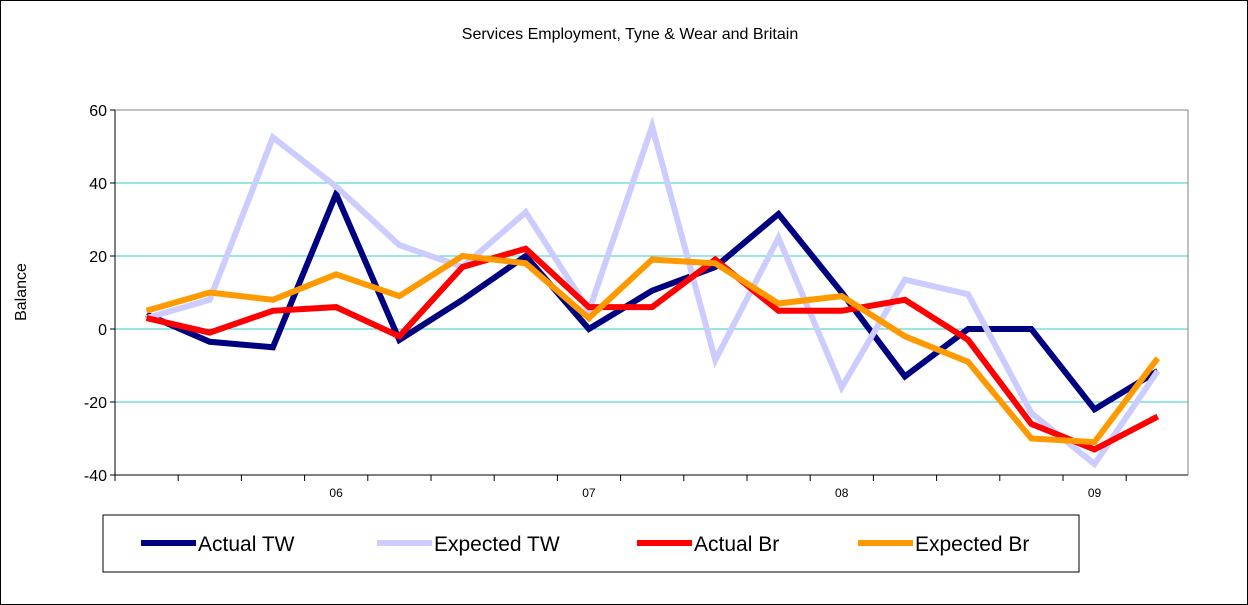 The height and width of the screenshot is (605, 1248). What do you see at coordinates (95, 403) in the screenshot?
I see `y-tick-label: -20` at bounding box center [95, 403].